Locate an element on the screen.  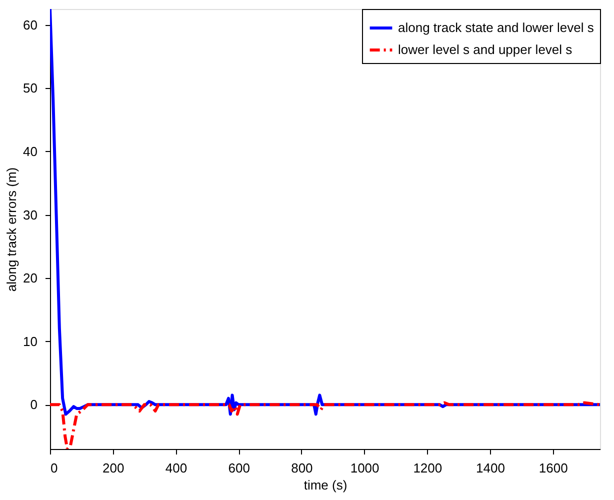
x-tick-label: 200 is located at coordinates (113, 468).